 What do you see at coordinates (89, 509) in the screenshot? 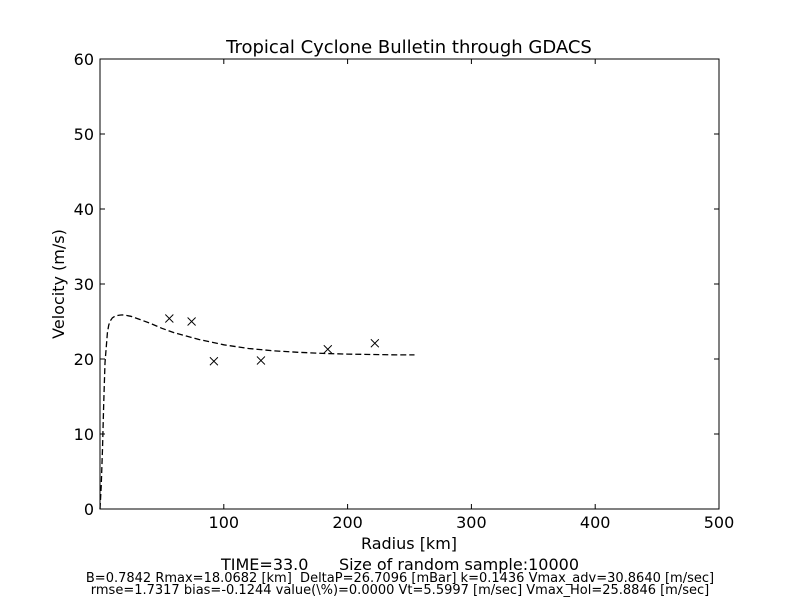
I see `y-tick-label: 0` at bounding box center [89, 509].